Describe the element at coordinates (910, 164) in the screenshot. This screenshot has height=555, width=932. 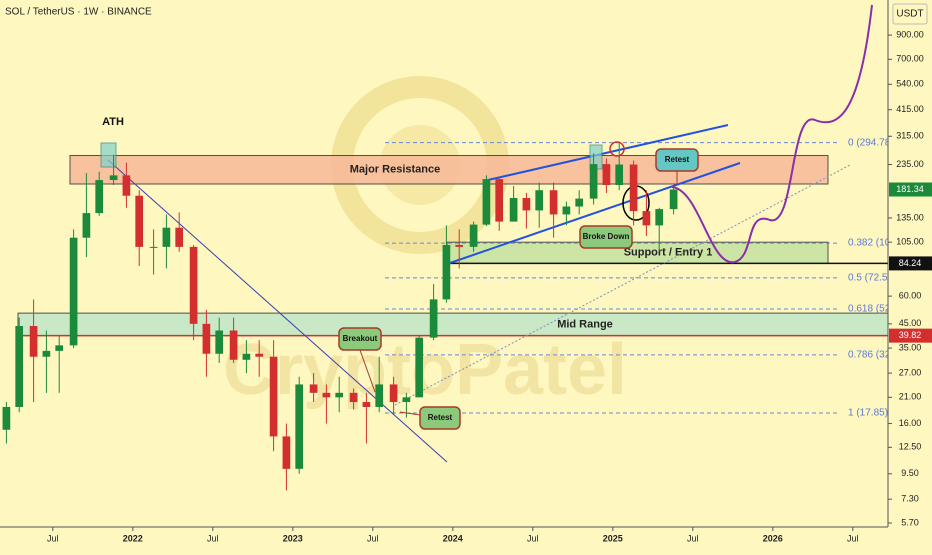
I see `y-tick-label: 235.00` at that location.